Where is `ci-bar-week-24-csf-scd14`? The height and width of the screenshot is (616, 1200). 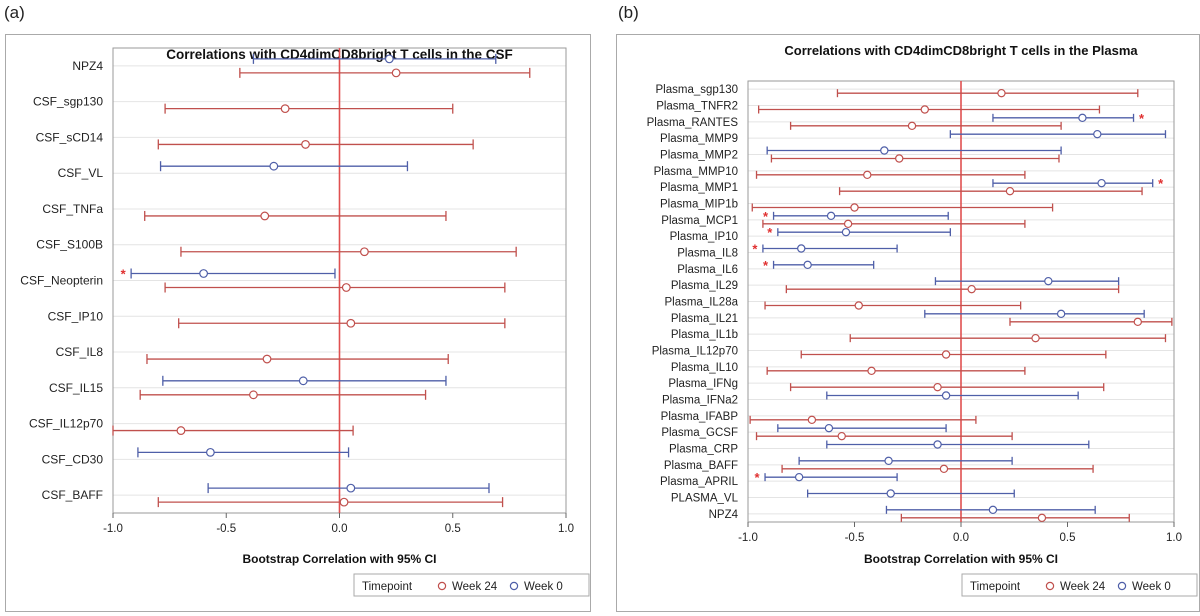
ci-bar-week-24-csf-scd14 is located at coordinates (315, 144).